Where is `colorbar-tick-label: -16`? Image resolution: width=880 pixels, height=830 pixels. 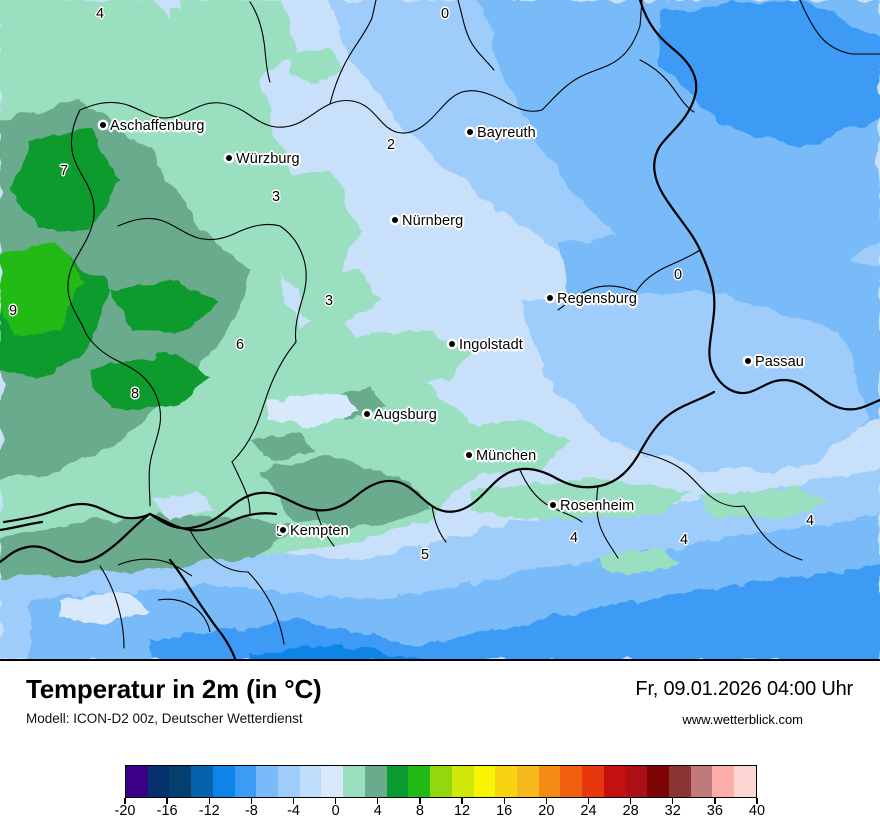 colorbar-tick-label: -16 is located at coordinates (167, 811).